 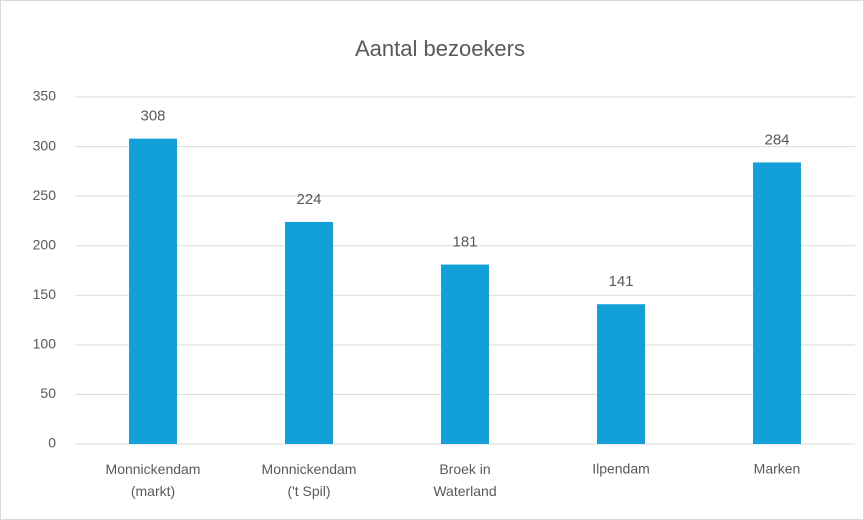 I want to click on y-tick-label: 150, so click(x=45, y=294).